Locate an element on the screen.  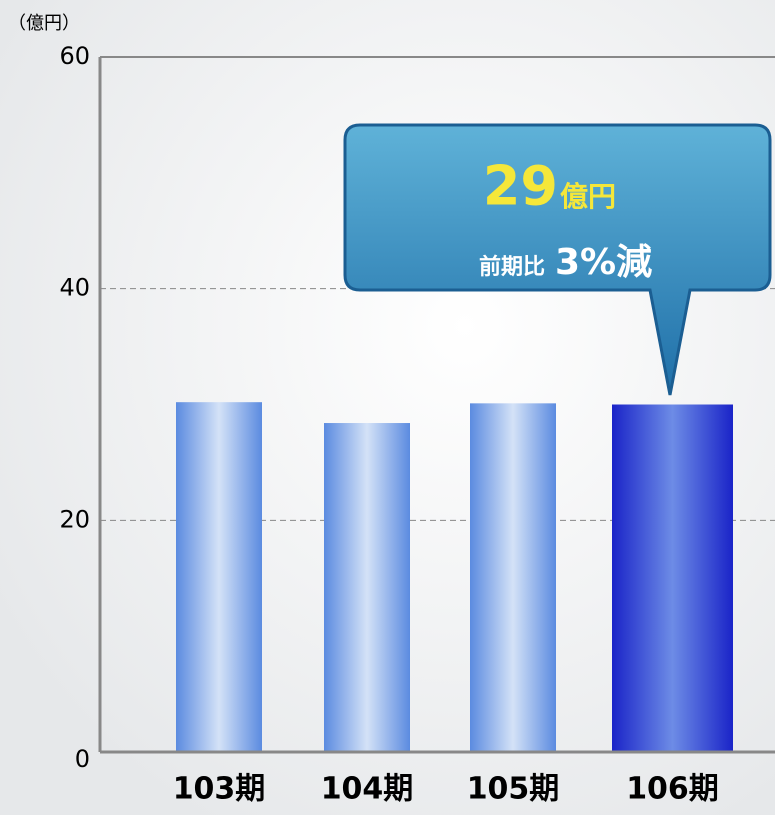
x-tick-label: 104期 is located at coordinates (367, 789).